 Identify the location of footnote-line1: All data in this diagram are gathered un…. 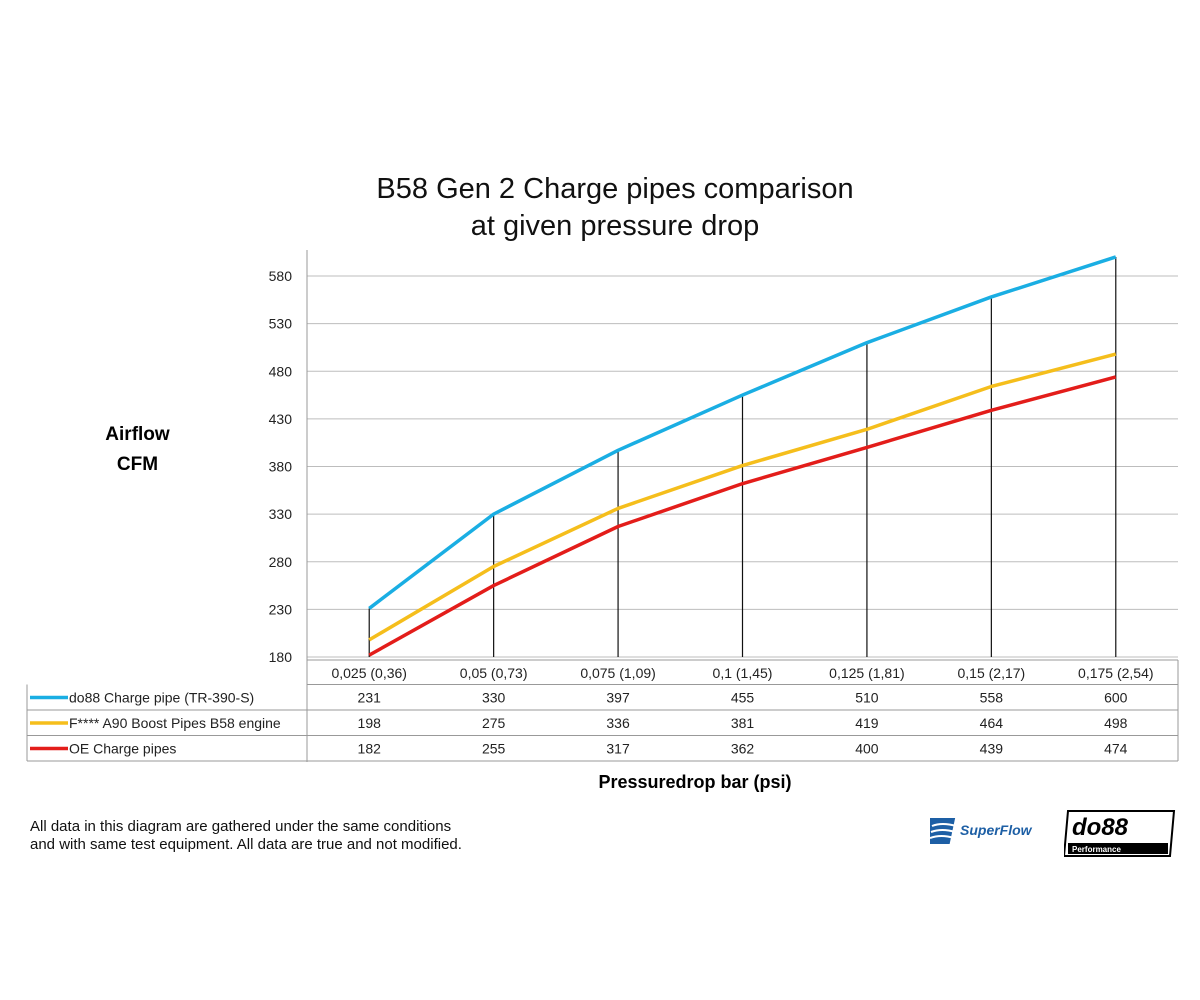
(241, 826).